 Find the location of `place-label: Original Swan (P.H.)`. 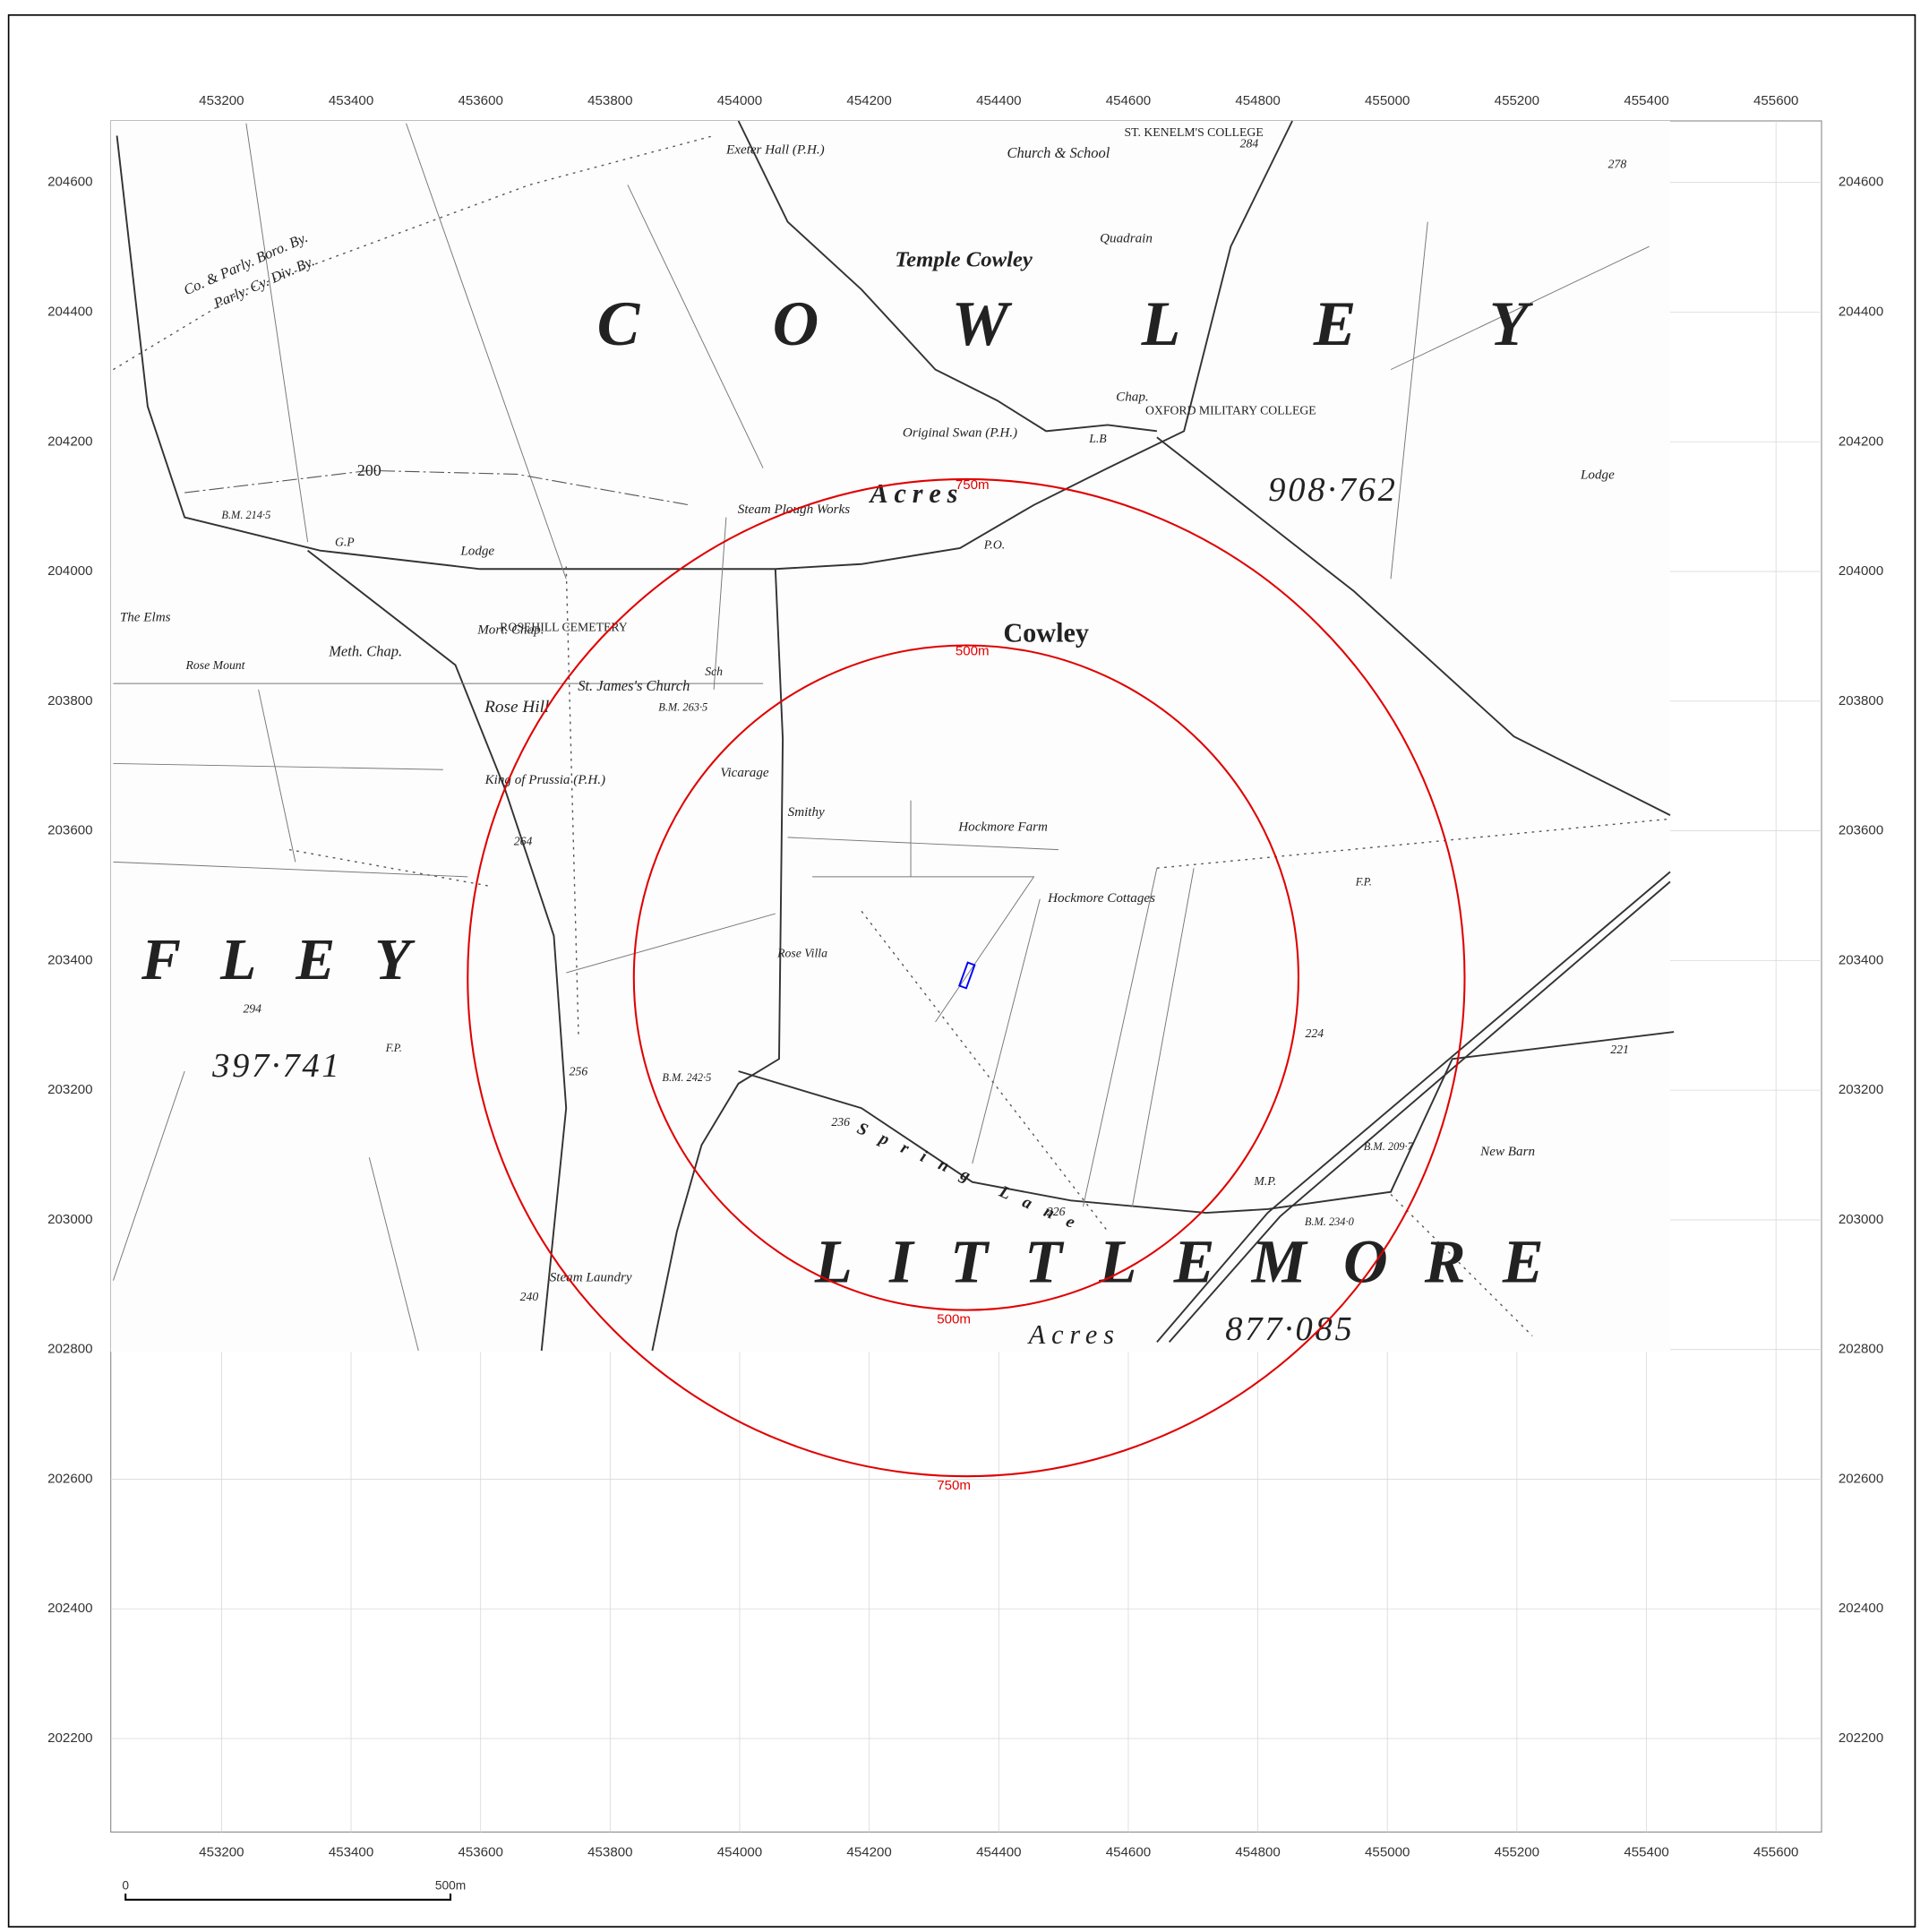

place-label: Original Swan (P.H.) is located at coordinates (960, 433).